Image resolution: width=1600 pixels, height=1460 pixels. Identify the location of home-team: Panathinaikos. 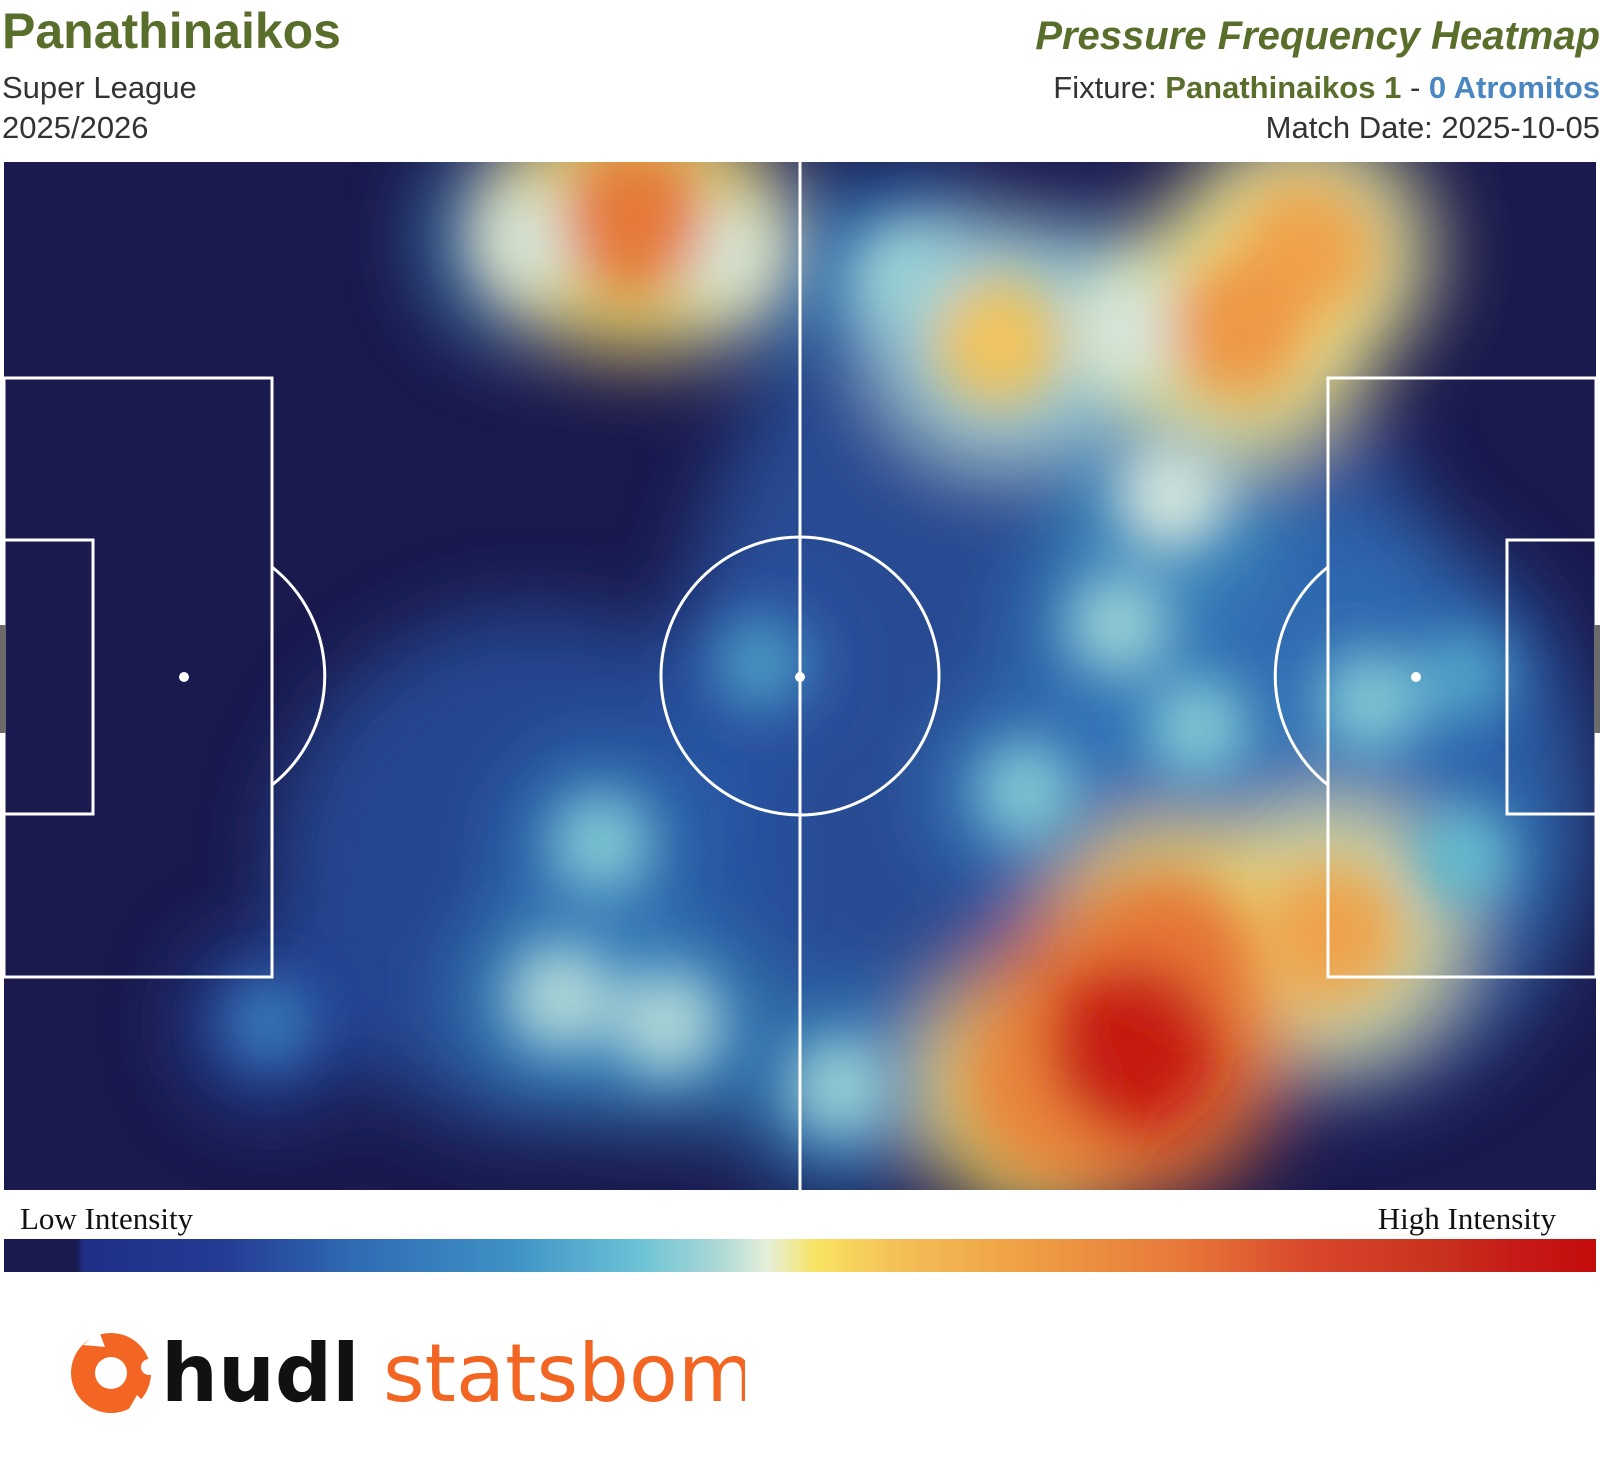
(1270, 87).